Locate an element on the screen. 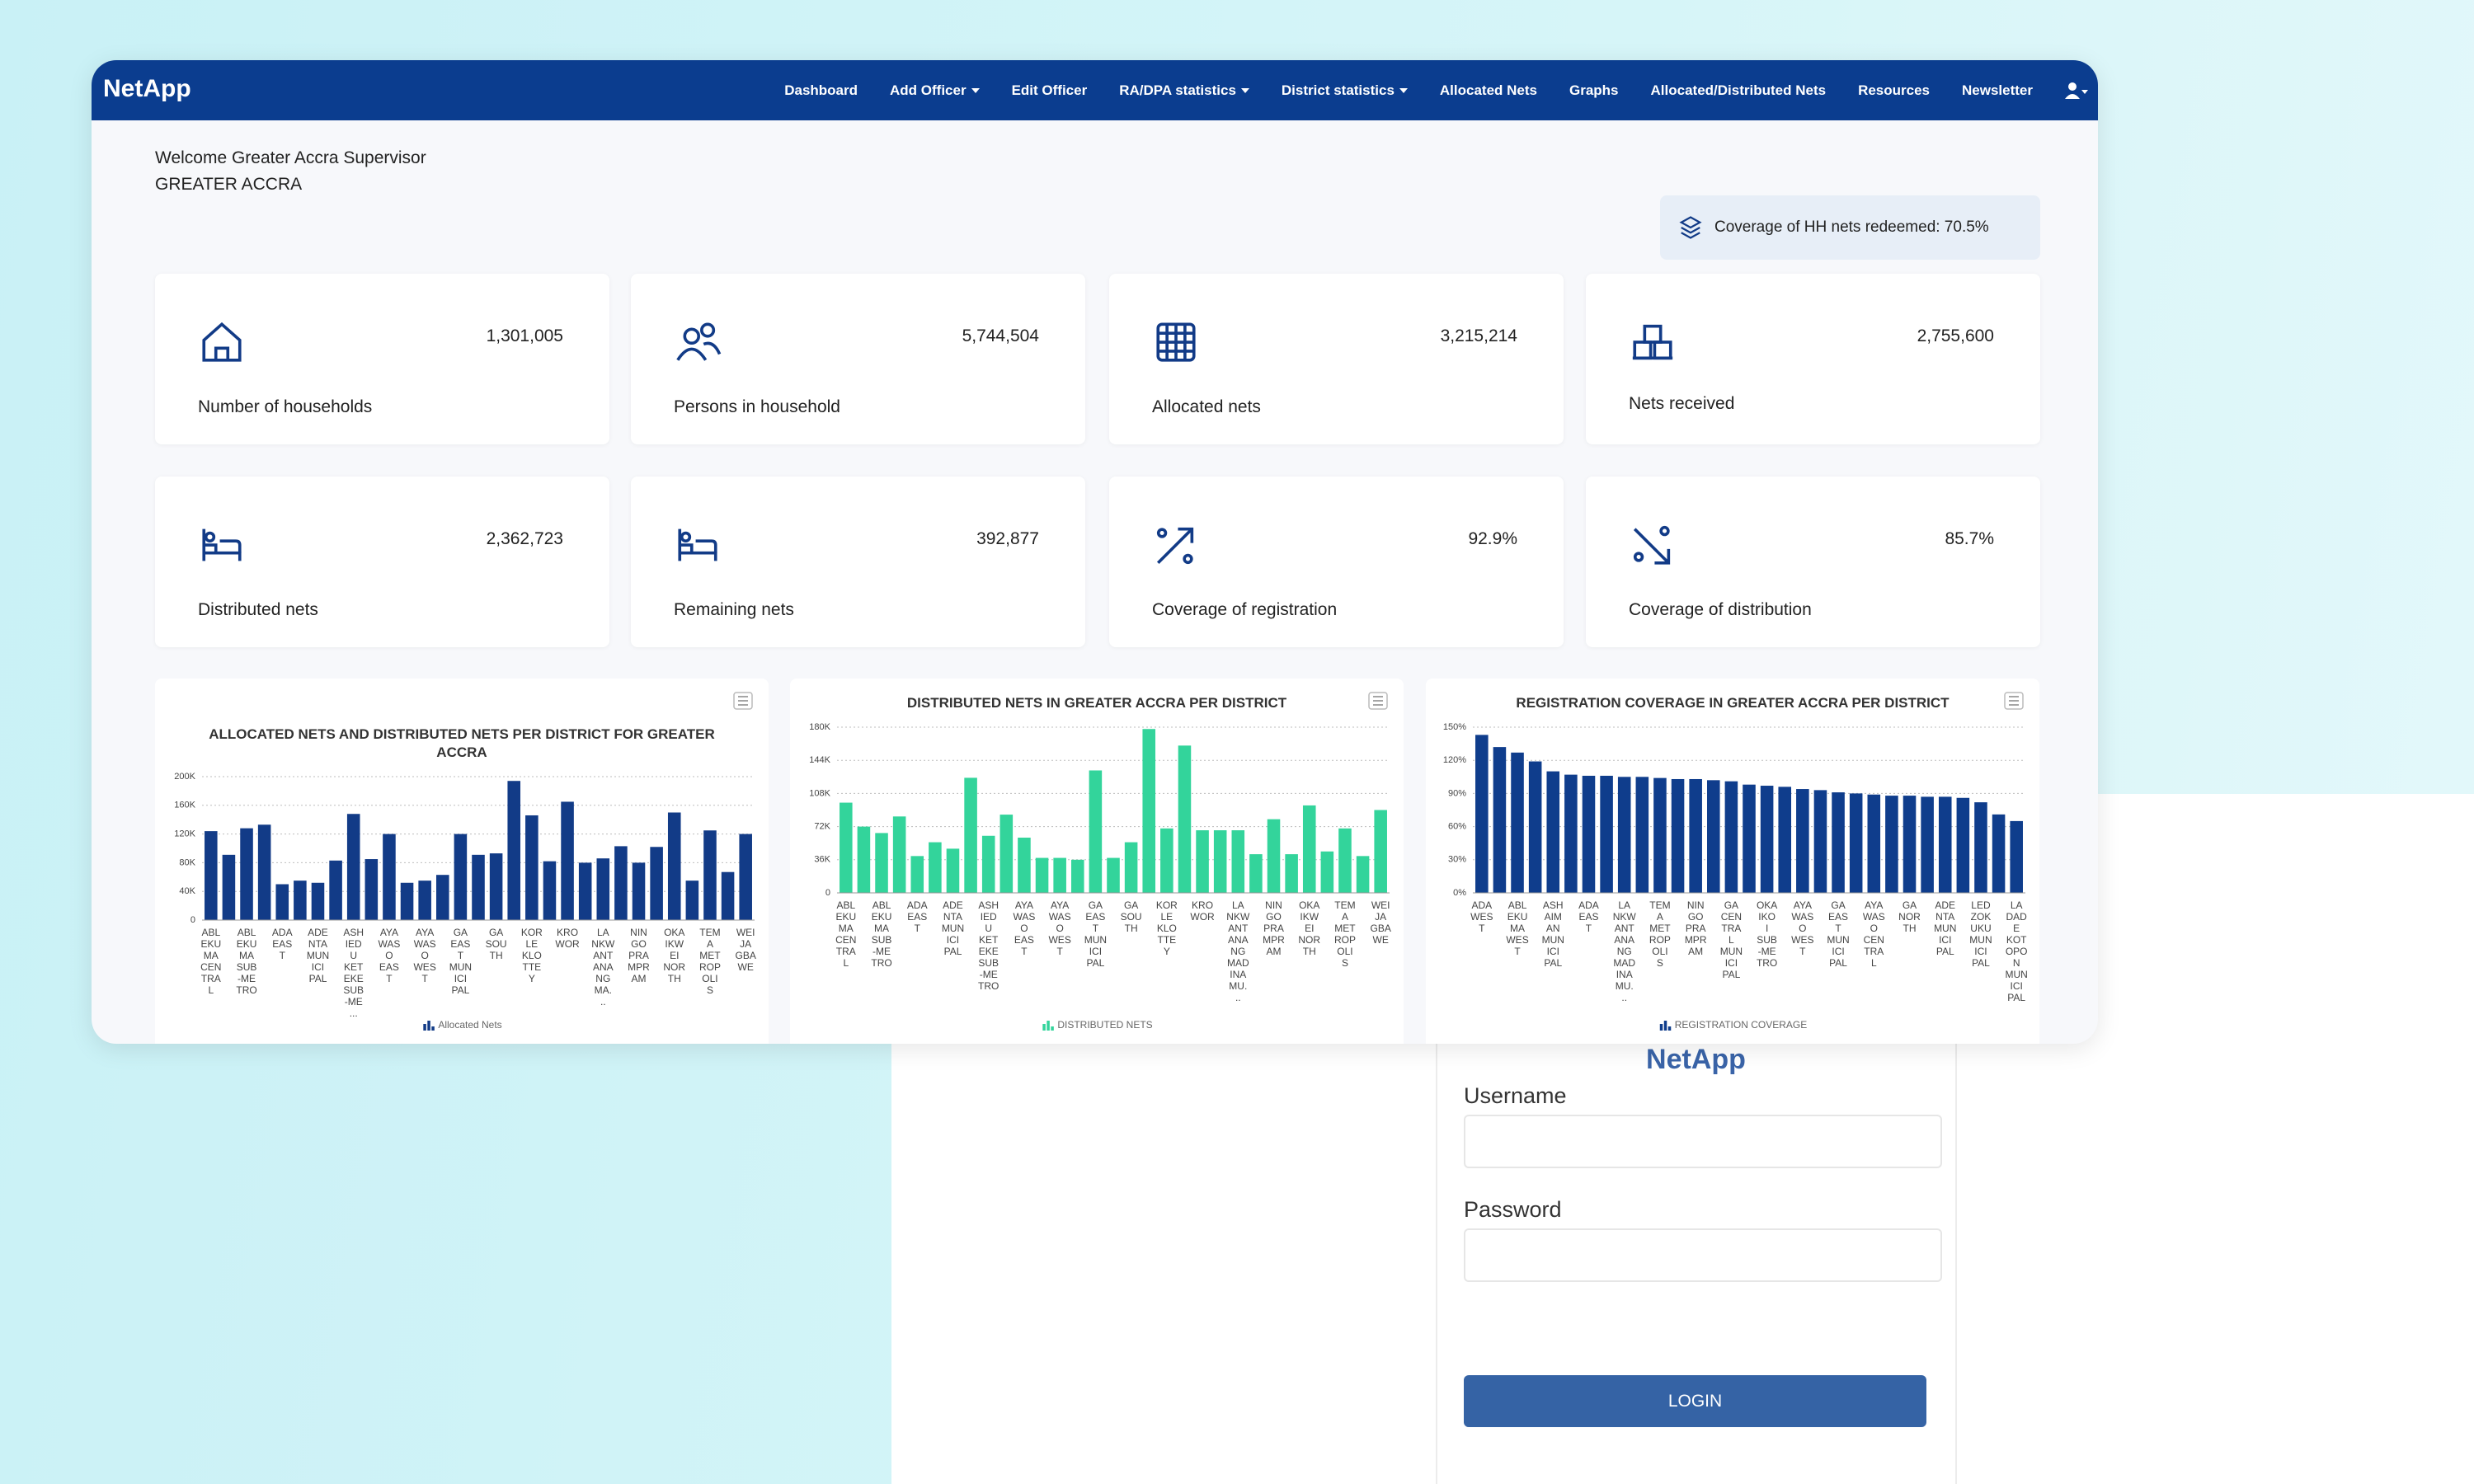 The height and width of the screenshot is (1484, 2474). nav-item: Graphs is located at coordinates (1594, 90).